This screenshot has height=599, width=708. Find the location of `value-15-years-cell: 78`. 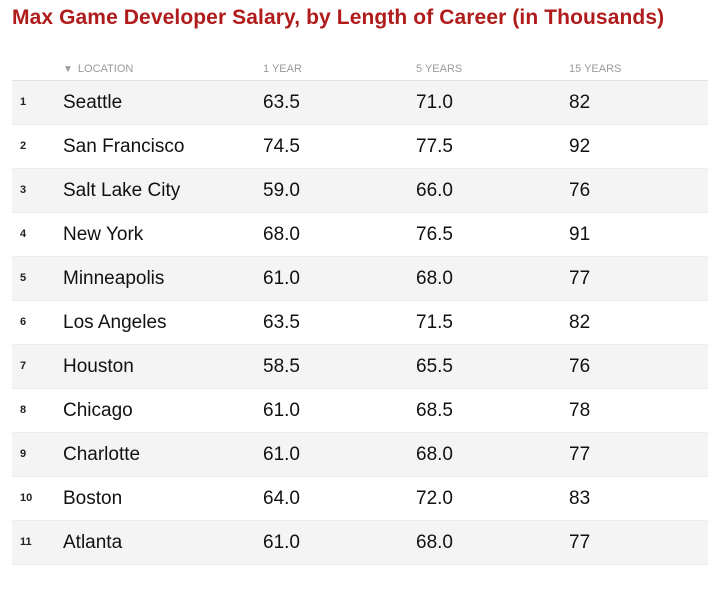

value-15-years-cell: 78 is located at coordinates (580, 410).